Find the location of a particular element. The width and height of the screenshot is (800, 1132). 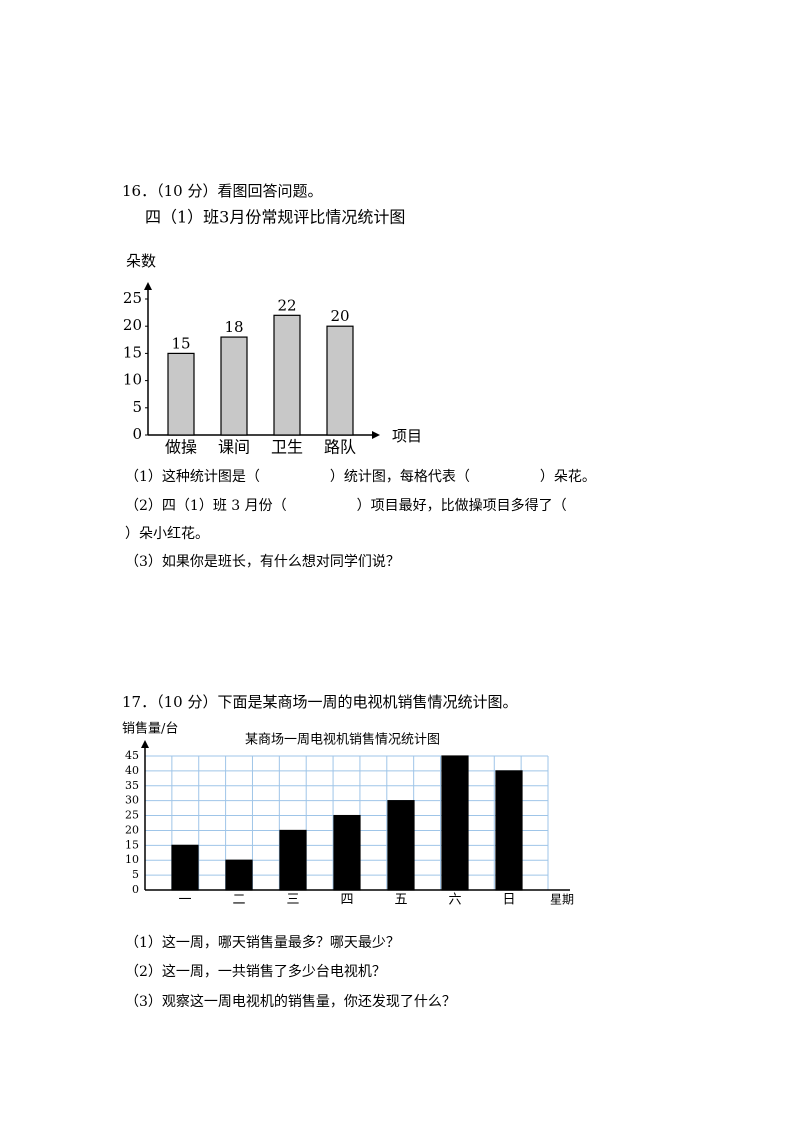

x-tick-label: 路队 is located at coordinates (340, 447).